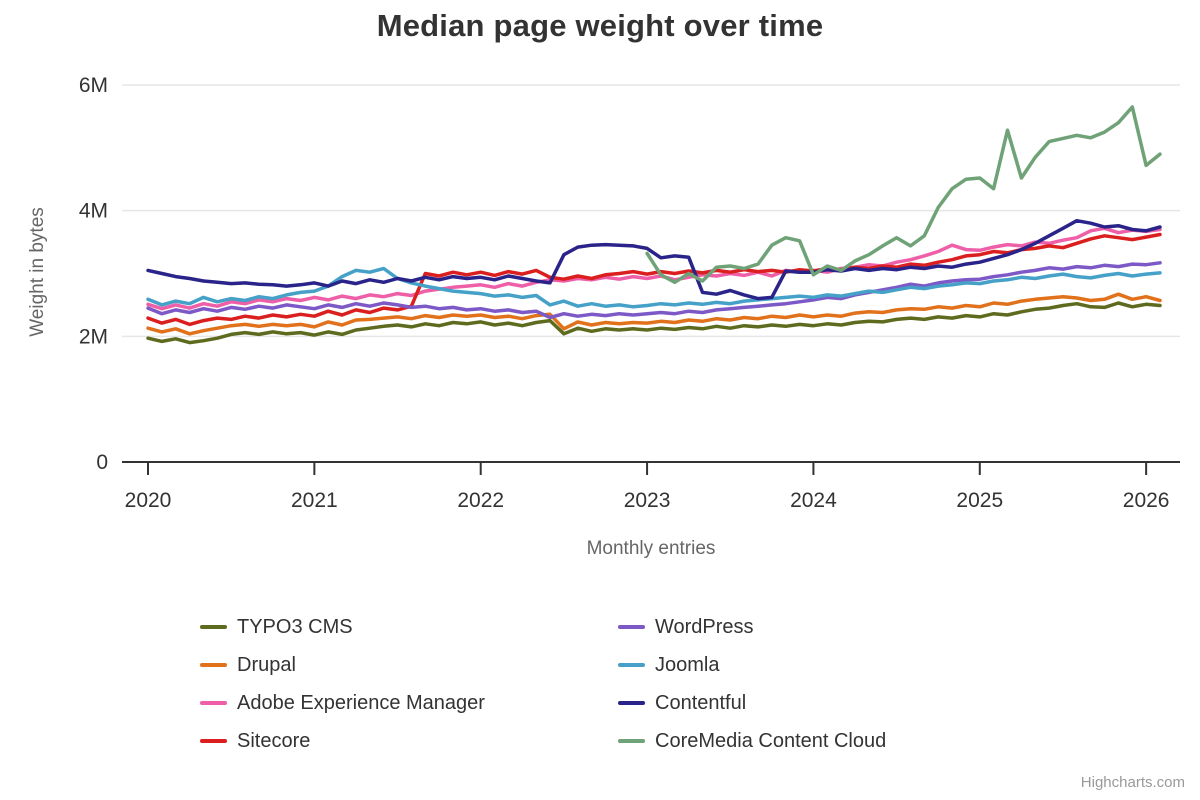 The height and width of the screenshot is (800, 1200). What do you see at coordinates (631, 665) in the screenshot?
I see `legend-marker-joomla` at bounding box center [631, 665].